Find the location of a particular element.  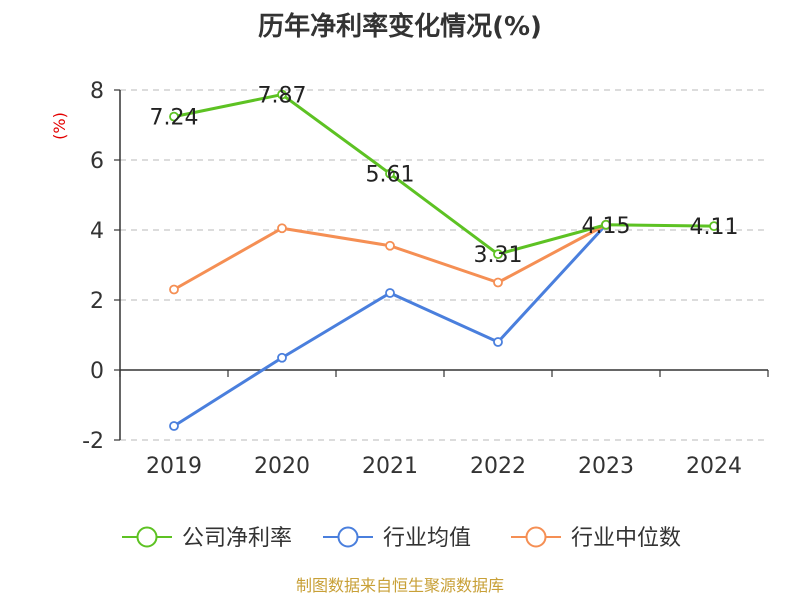

series-1-point-2019 is located at coordinates (174, 426).